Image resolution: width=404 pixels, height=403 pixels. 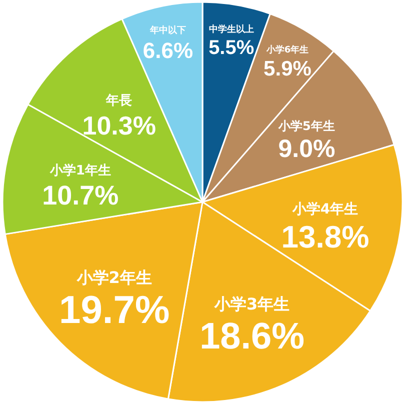 I want to click on data-label: 10.7%, so click(x=80, y=195).